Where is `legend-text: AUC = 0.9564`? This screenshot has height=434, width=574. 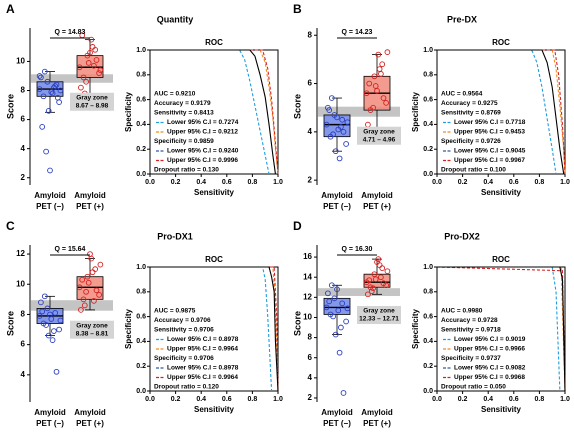 legend-text: AUC = 0.9564 is located at coordinates (462, 94).